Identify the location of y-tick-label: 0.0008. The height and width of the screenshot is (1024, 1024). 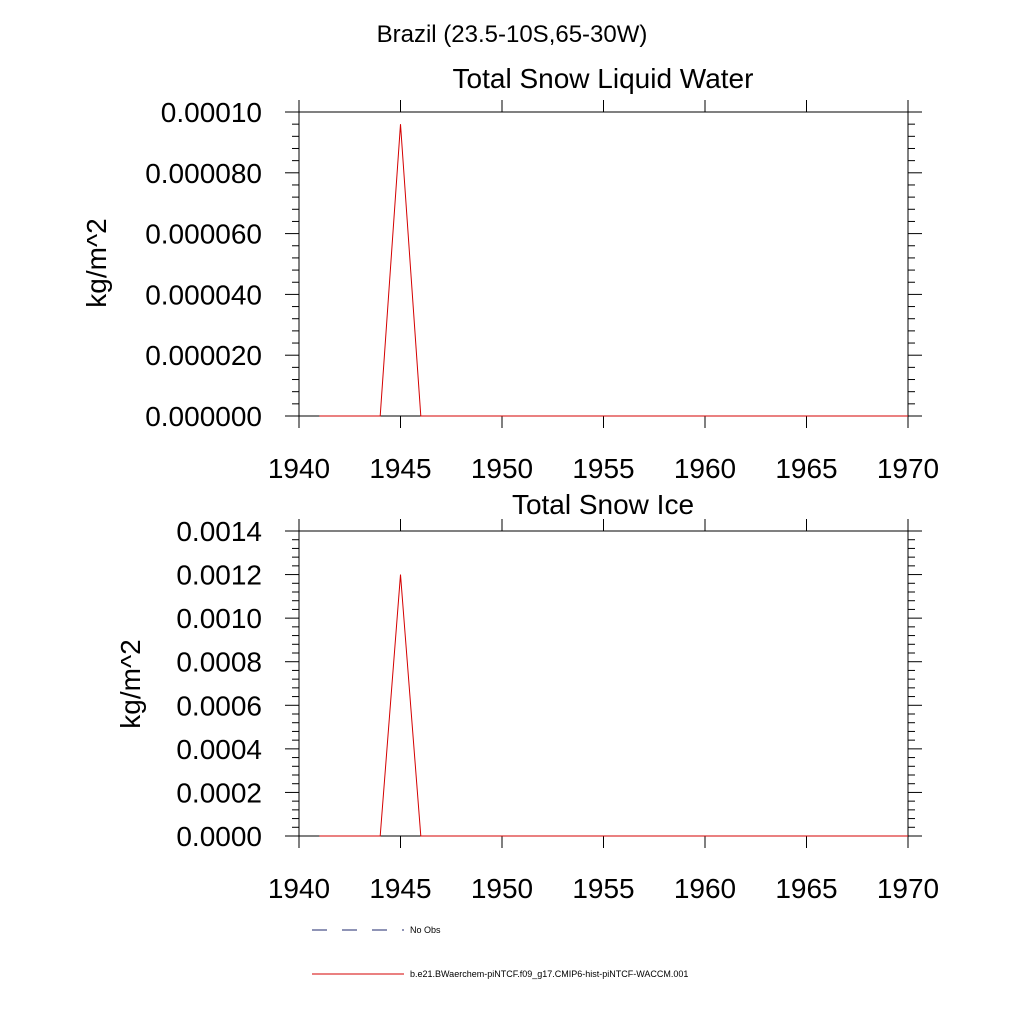
(219, 662).